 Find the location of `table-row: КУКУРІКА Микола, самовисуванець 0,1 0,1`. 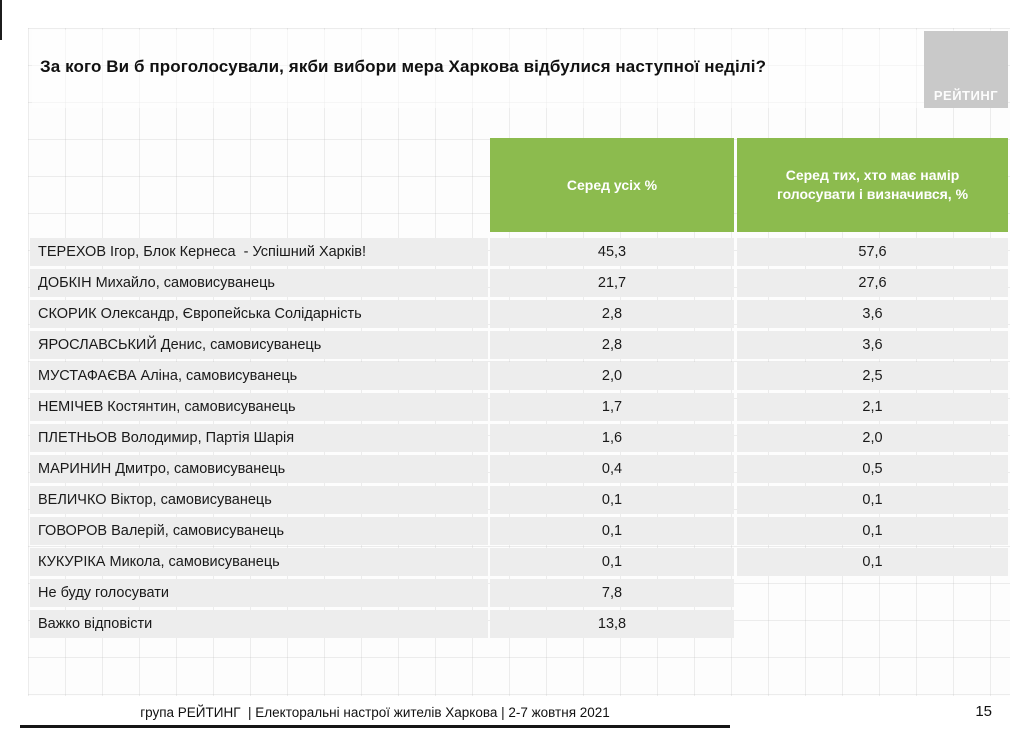

table-row: КУКУРІКА Микола, самовисуванець 0,1 0,1 is located at coordinates (519, 562).